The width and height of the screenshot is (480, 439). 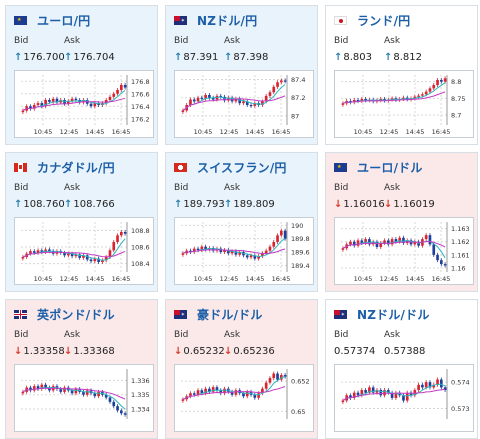 I want to click on y-tick-label: 87.2, so click(x=298, y=98).